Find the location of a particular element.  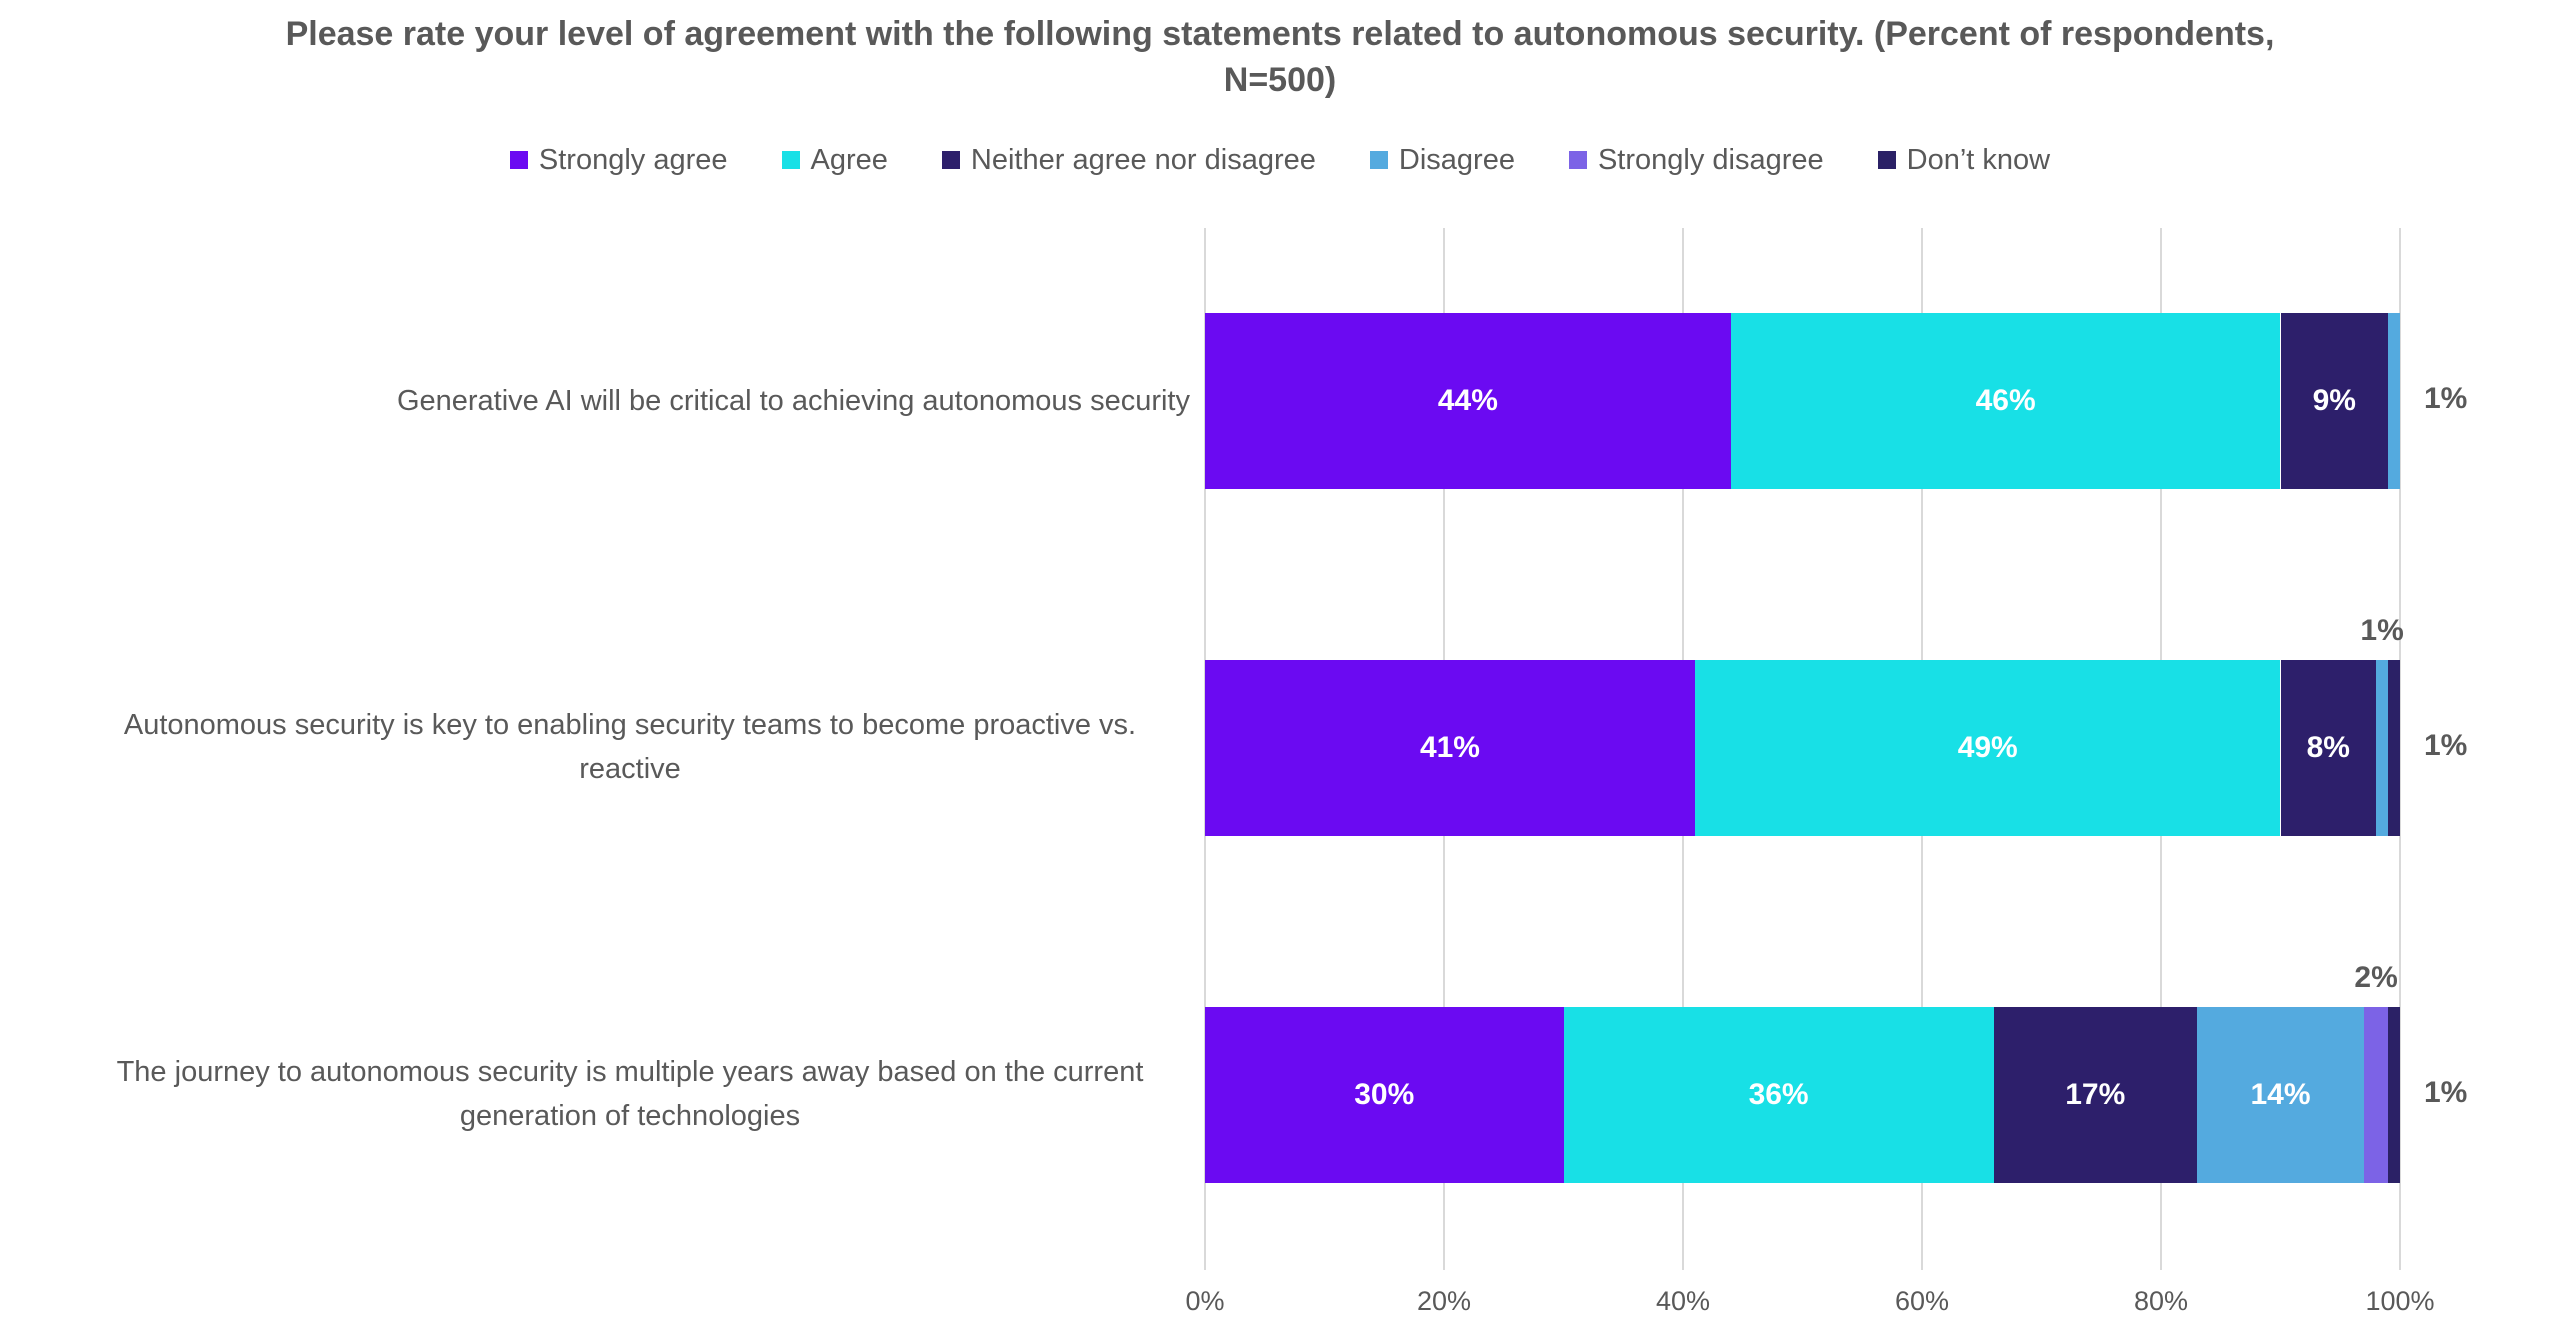

segment-strongly-agree: 41% is located at coordinates (1450, 748).